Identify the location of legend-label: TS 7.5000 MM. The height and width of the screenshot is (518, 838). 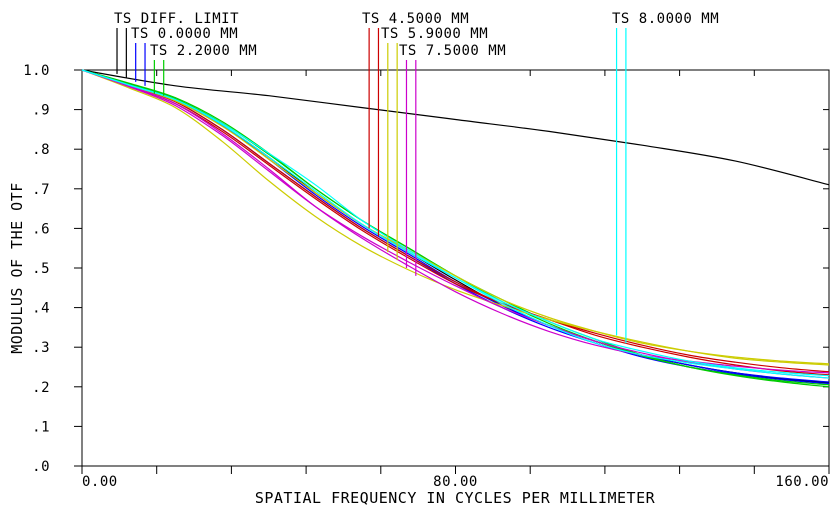
(452, 51).